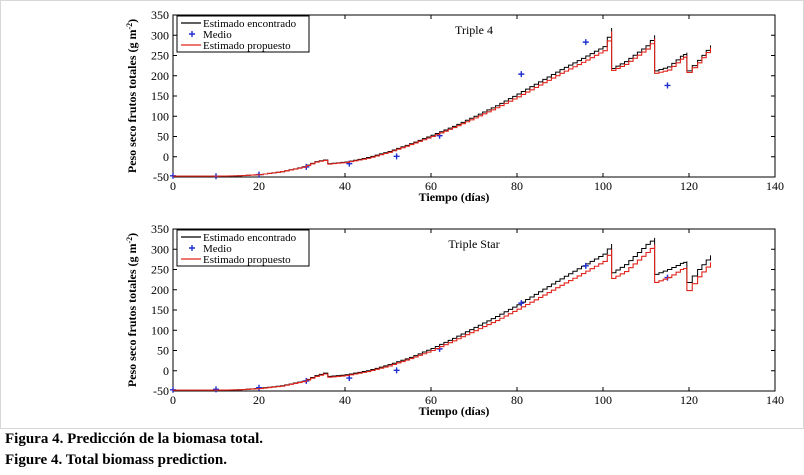 The image size is (804, 475). I want to click on chart-title: Triple 4, so click(474, 30).